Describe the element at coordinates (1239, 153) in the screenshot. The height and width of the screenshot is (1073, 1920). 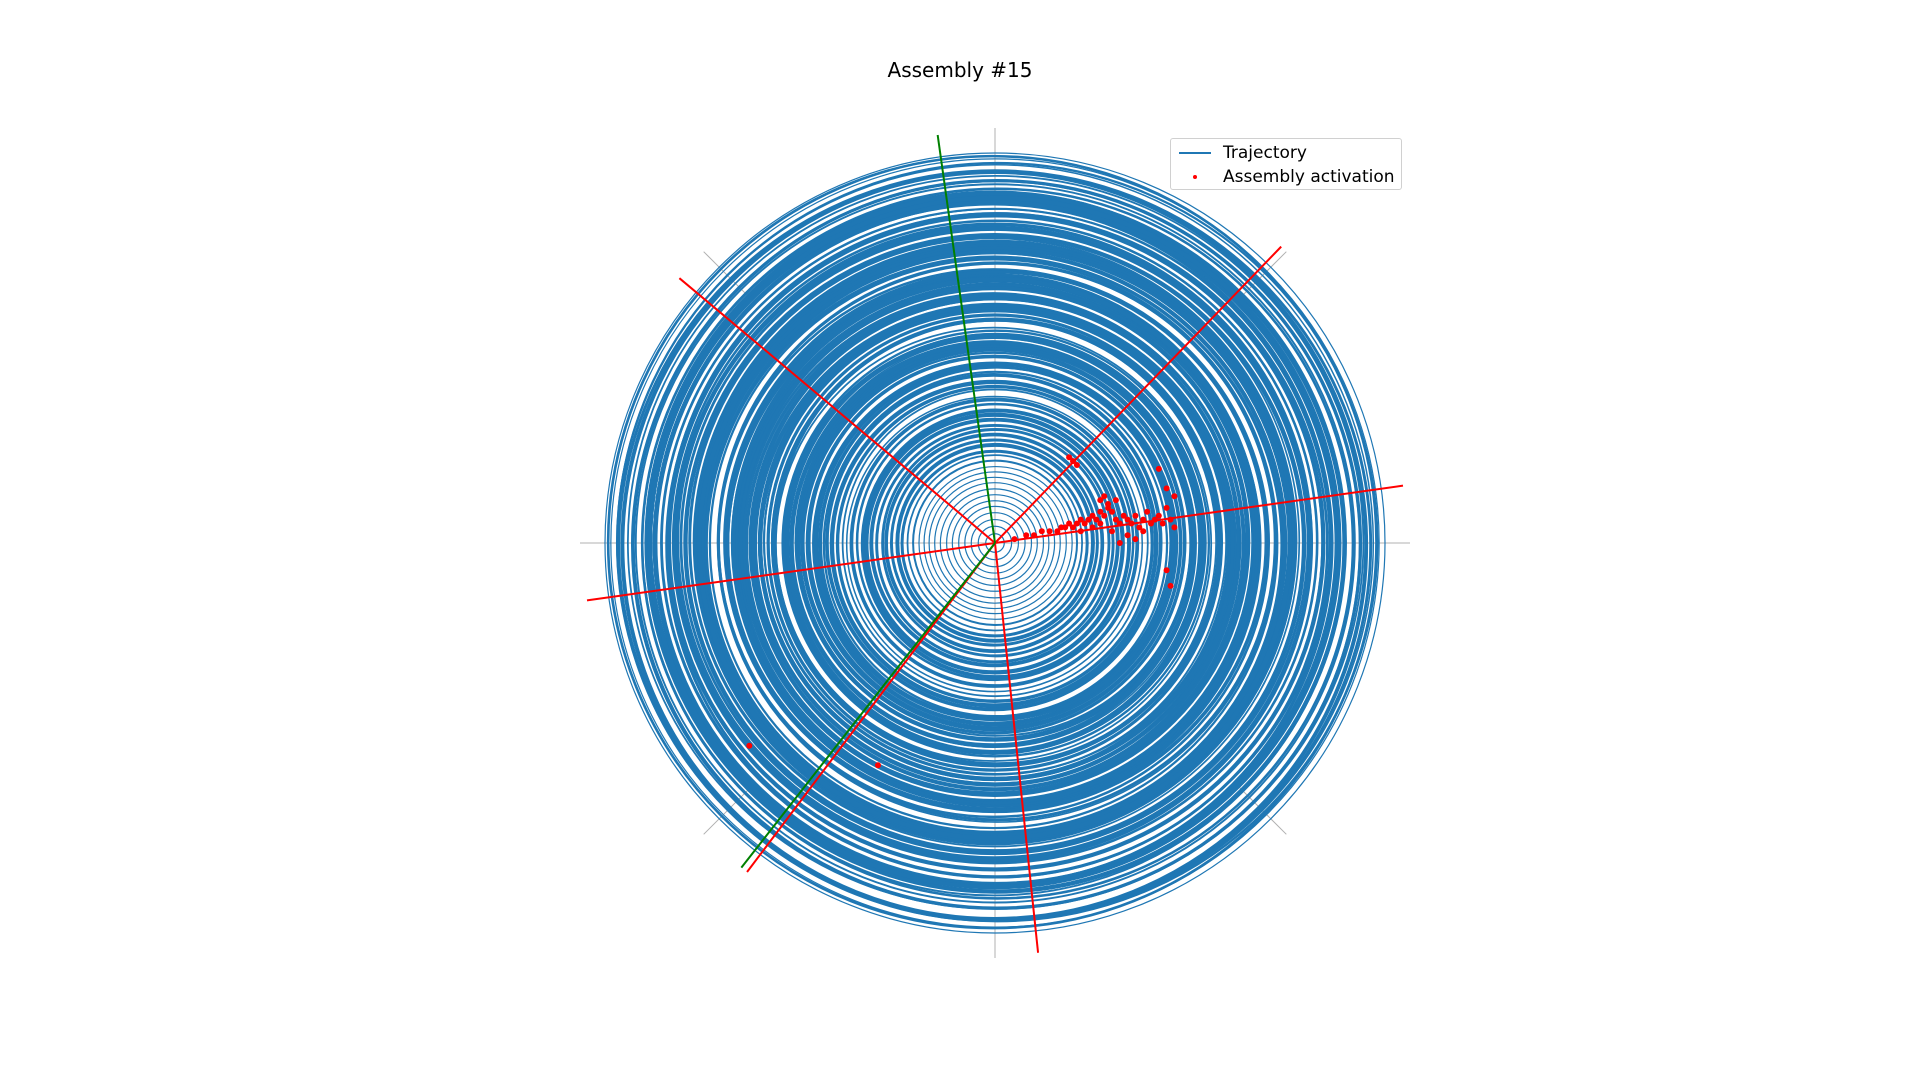
I see `legend-item-trajectory: Trajectory` at that location.